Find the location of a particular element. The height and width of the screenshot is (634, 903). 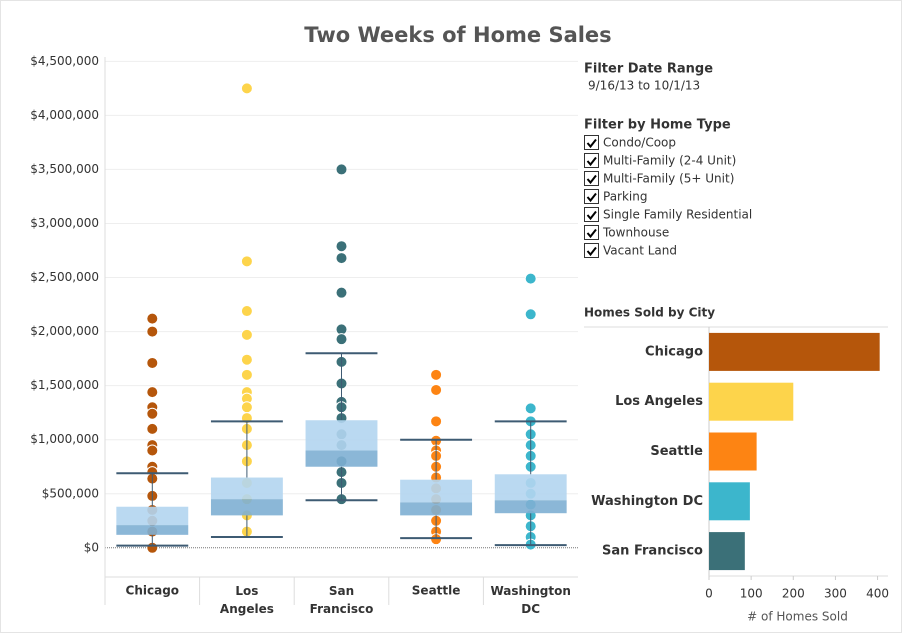

chart-title: Homes Sold by City is located at coordinates (649, 313).